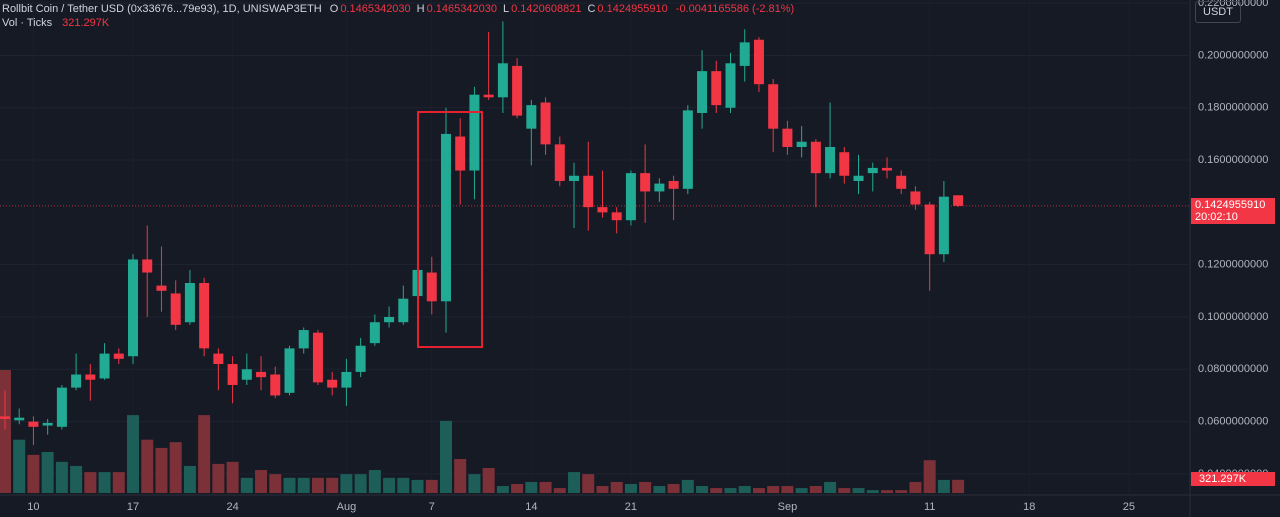 This screenshot has height=517, width=1280. What do you see at coordinates (432, 507) in the screenshot?
I see `x-tick-label: 7` at bounding box center [432, 507].